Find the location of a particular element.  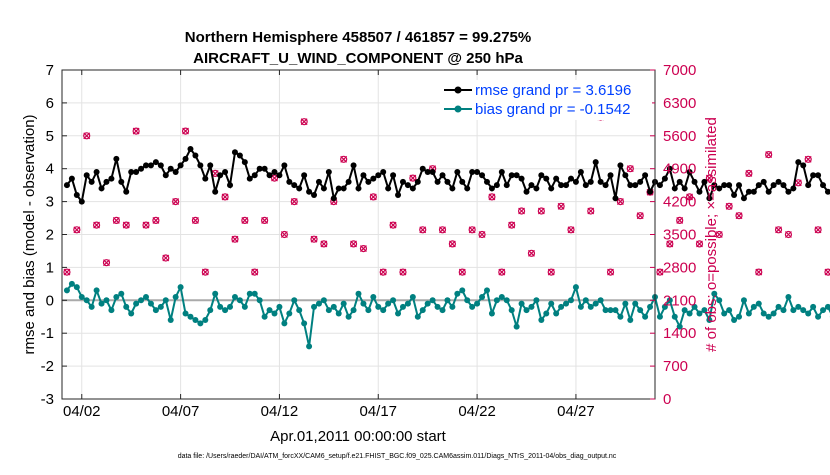

y-tick-label-left: -1 is located at coordinates (47, 333).